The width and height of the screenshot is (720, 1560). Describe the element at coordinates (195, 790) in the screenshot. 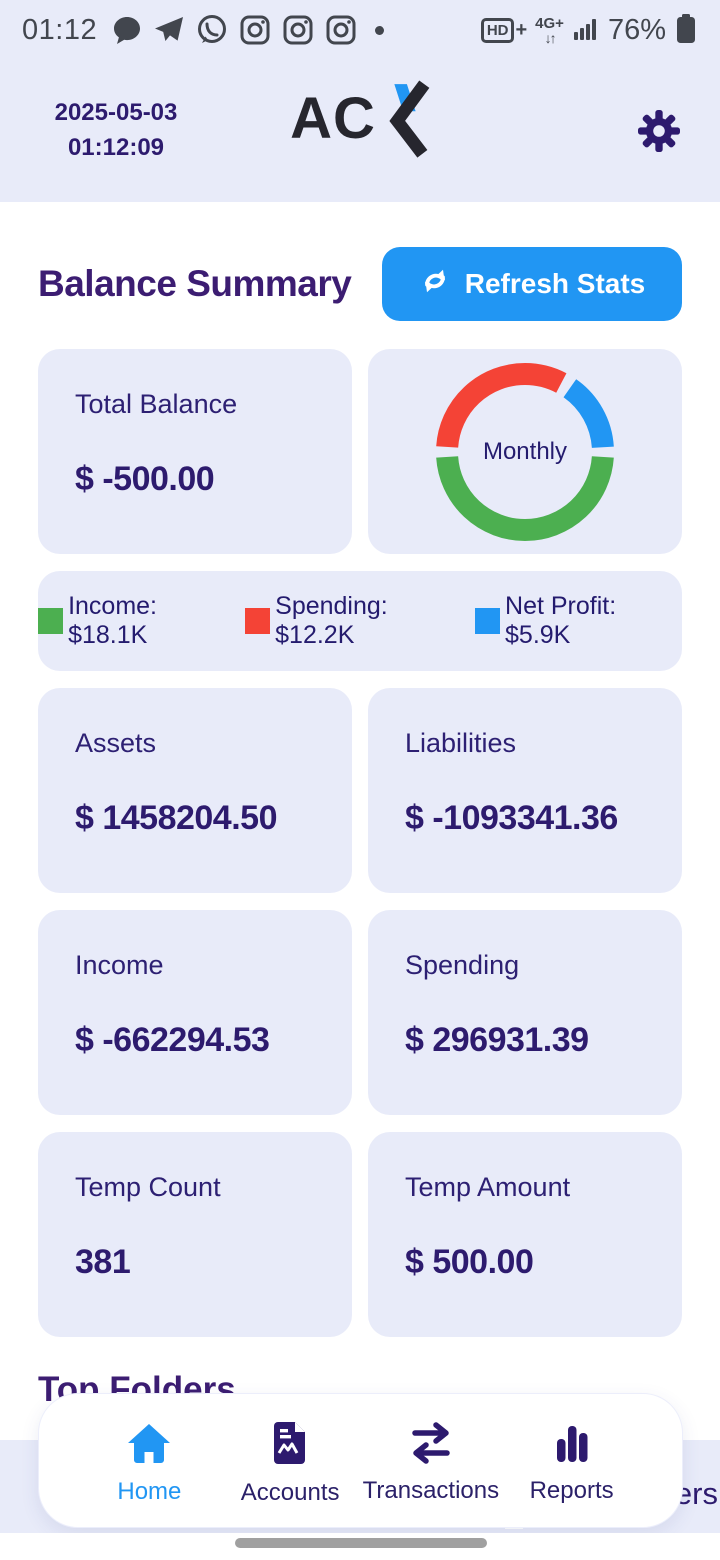

I see `stat-card-assets: Assets $ 1458204.50` at that location.